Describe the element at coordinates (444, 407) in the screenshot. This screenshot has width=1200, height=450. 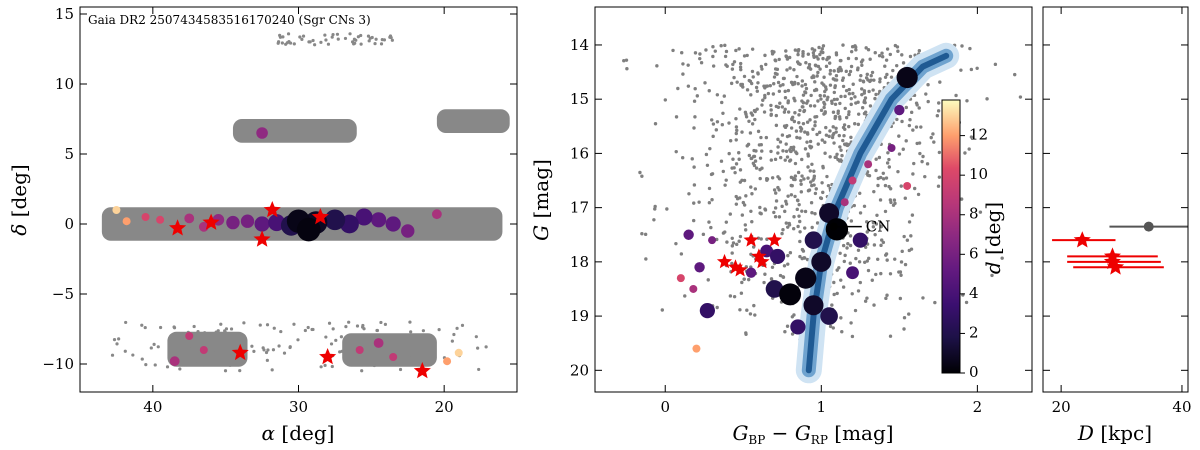
I see `sky-xtick-label: 20` at that location.